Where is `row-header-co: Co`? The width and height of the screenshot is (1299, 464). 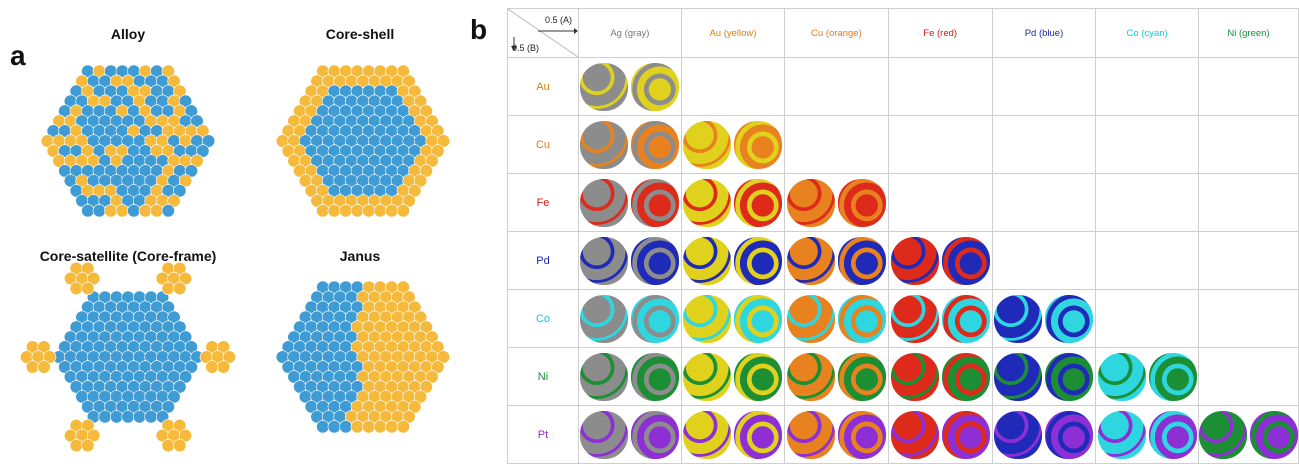 row-header-co: Co is located at coordinates (543, 318).